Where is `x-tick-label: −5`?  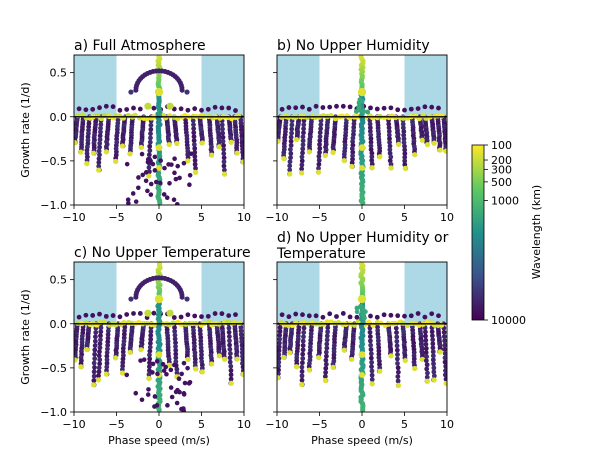
x-tick-label: −5 is located at coordinates (116, 217).